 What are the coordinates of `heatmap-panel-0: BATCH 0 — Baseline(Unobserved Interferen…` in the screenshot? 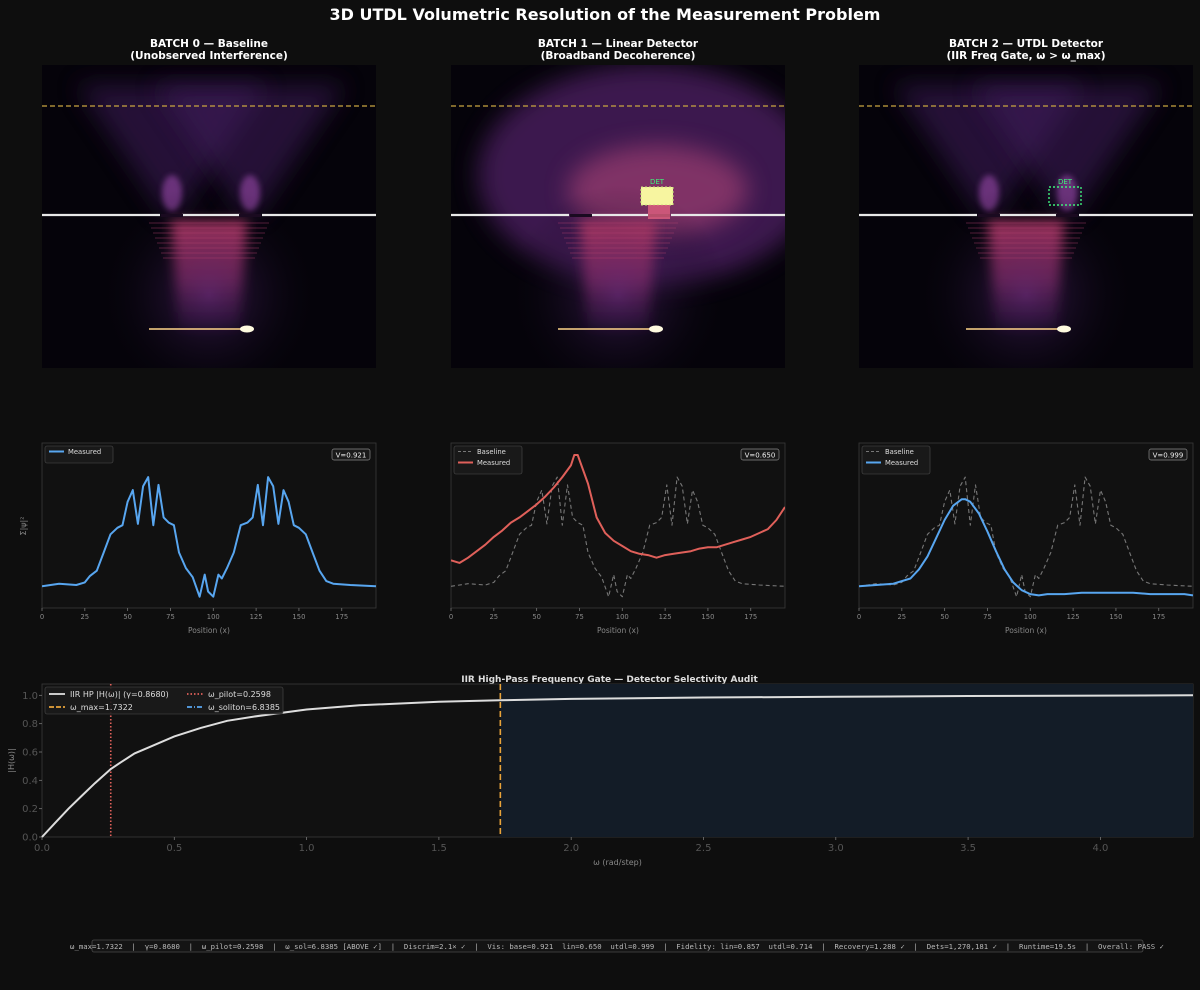 It's located at (209, 203).